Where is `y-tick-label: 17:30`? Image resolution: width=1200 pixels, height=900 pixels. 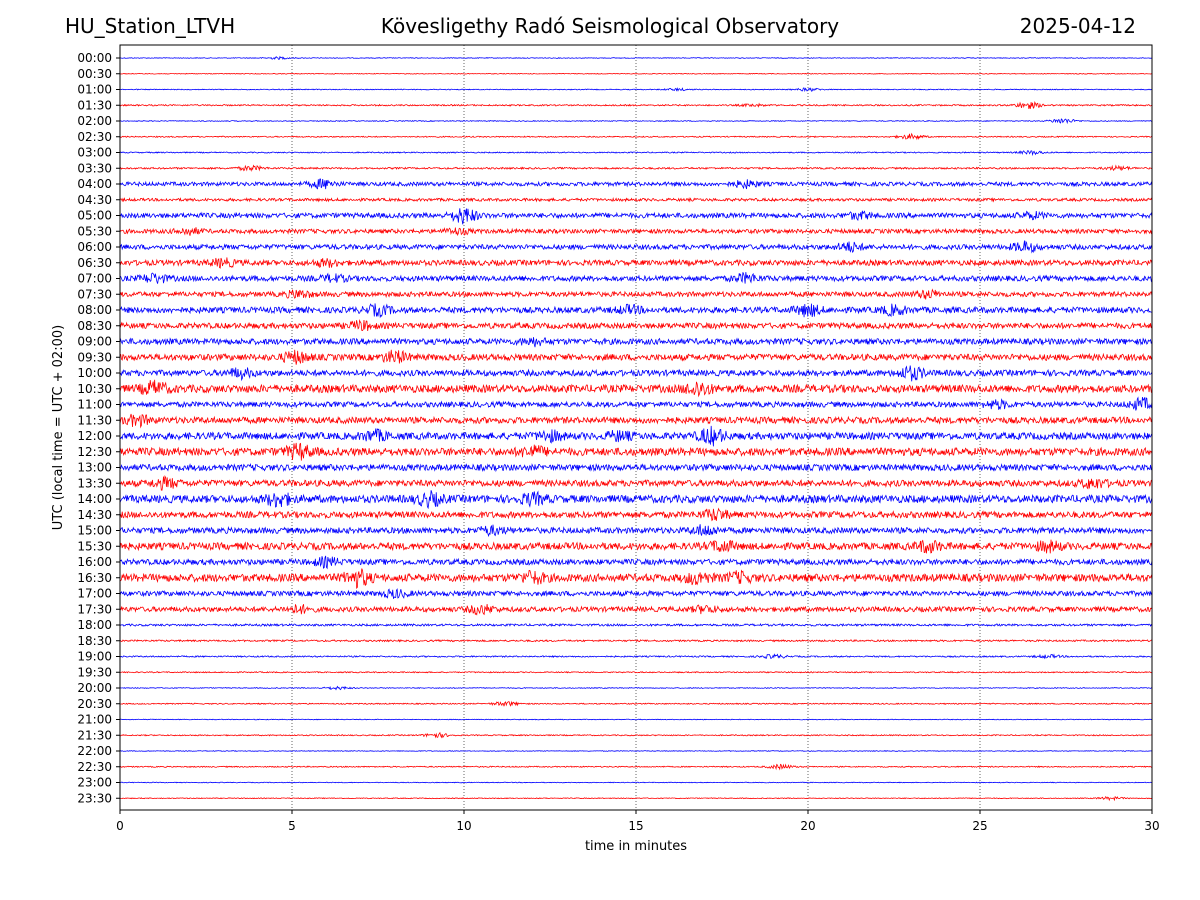
y-tick-label: 17:30 is located at coordinates (94, 609).